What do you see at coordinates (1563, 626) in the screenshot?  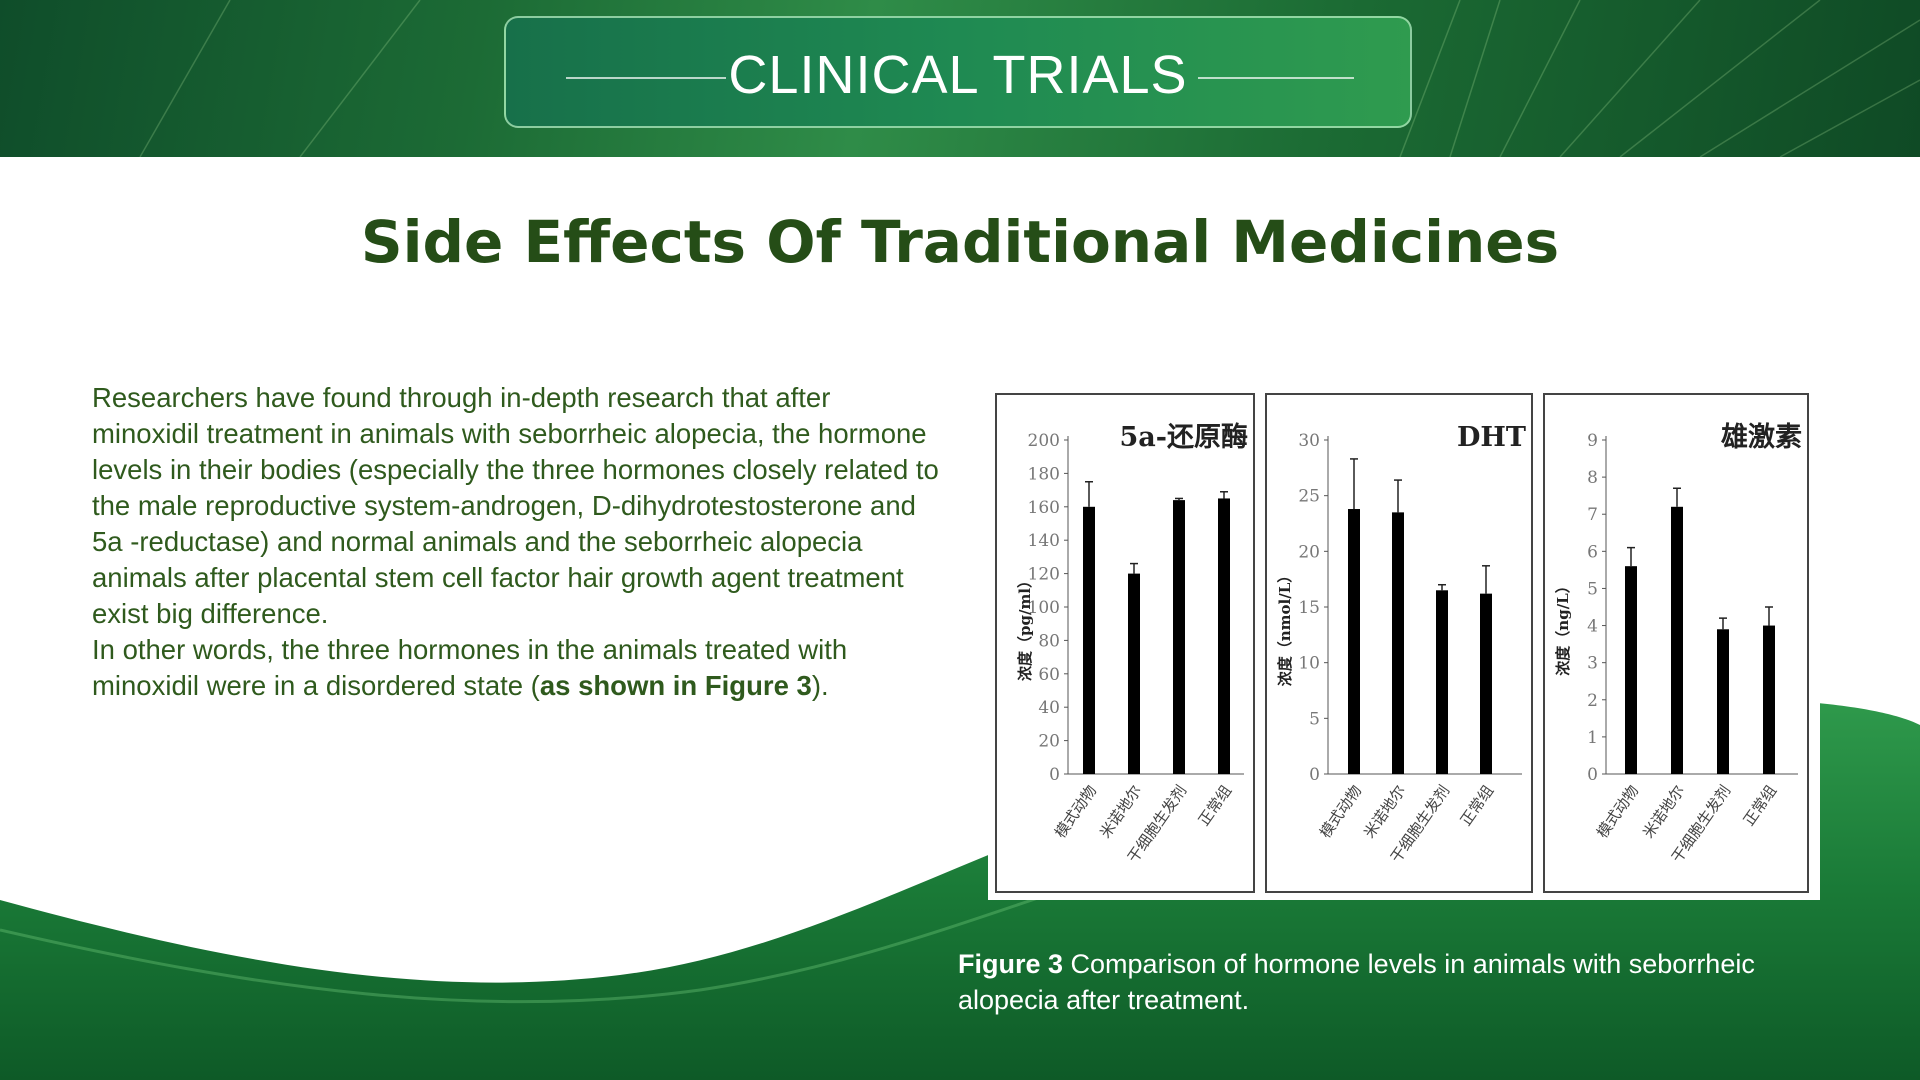 I see `y-axis-label: 浓度（ng/L）` at bounding box center [1563, 626].